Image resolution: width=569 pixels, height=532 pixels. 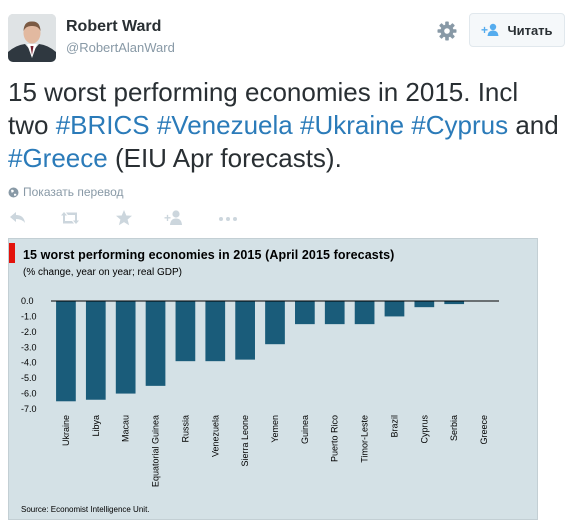 What do you see at coordinates (305, 429) in the screenshot?
I see `x-tick-label: Guinea` at bounding box center [305, 429].